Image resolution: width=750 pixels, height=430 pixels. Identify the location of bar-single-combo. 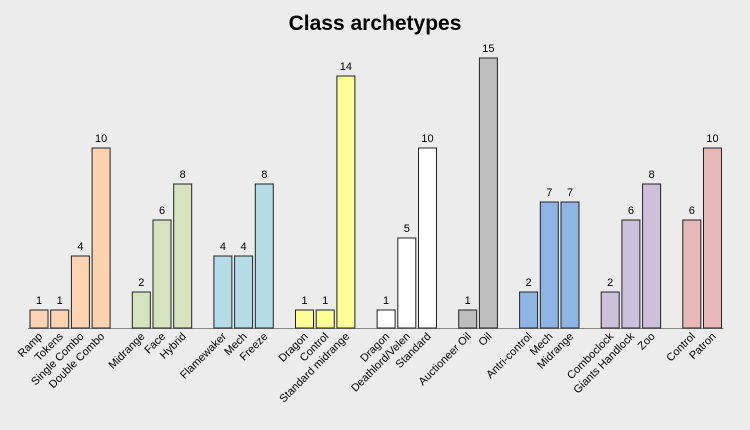
(80, 292).